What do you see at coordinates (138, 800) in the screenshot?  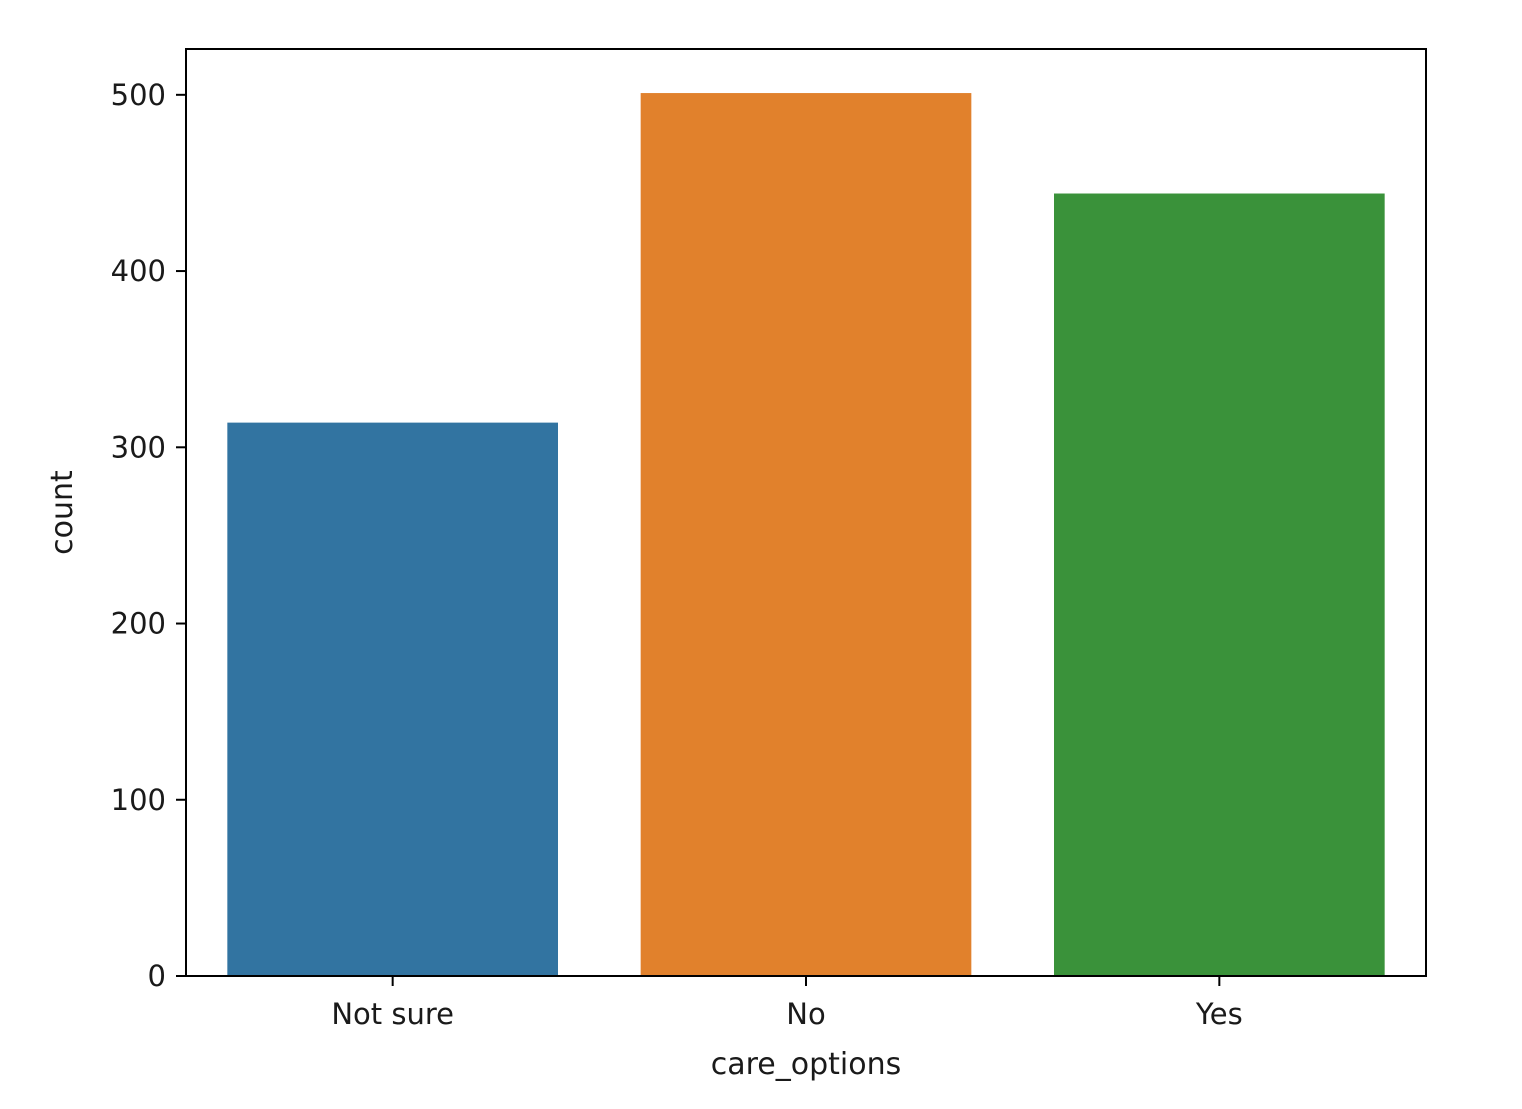 I see `y-tick-label: 100` at bounding box center [138, 800].